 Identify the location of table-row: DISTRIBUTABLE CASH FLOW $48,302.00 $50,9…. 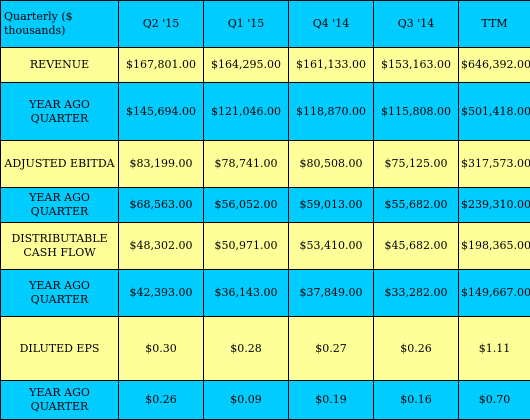
(265, 246).